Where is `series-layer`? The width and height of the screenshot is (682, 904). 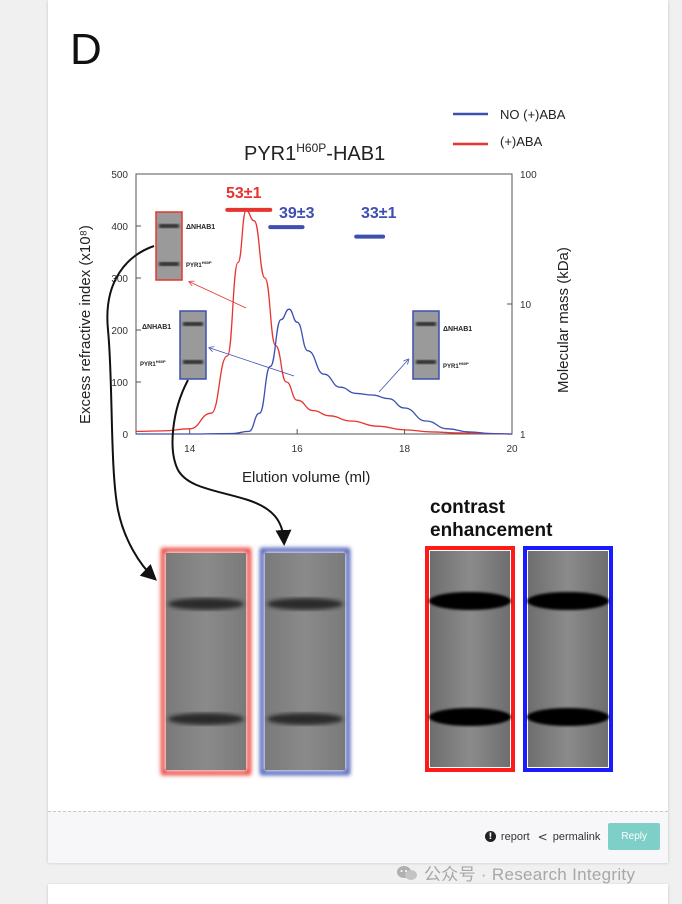 series-layer is located at coordinates (324, 322).